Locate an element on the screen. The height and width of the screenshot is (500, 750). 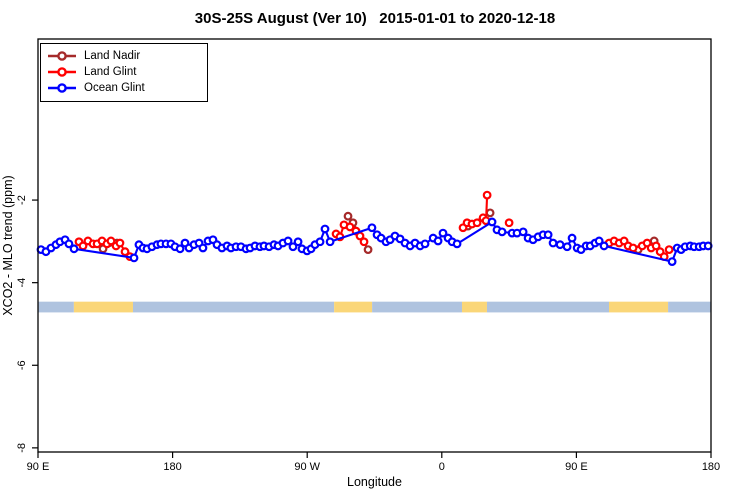
legend-marker-ocean-glint-icon is located at coordinates (62, 88).